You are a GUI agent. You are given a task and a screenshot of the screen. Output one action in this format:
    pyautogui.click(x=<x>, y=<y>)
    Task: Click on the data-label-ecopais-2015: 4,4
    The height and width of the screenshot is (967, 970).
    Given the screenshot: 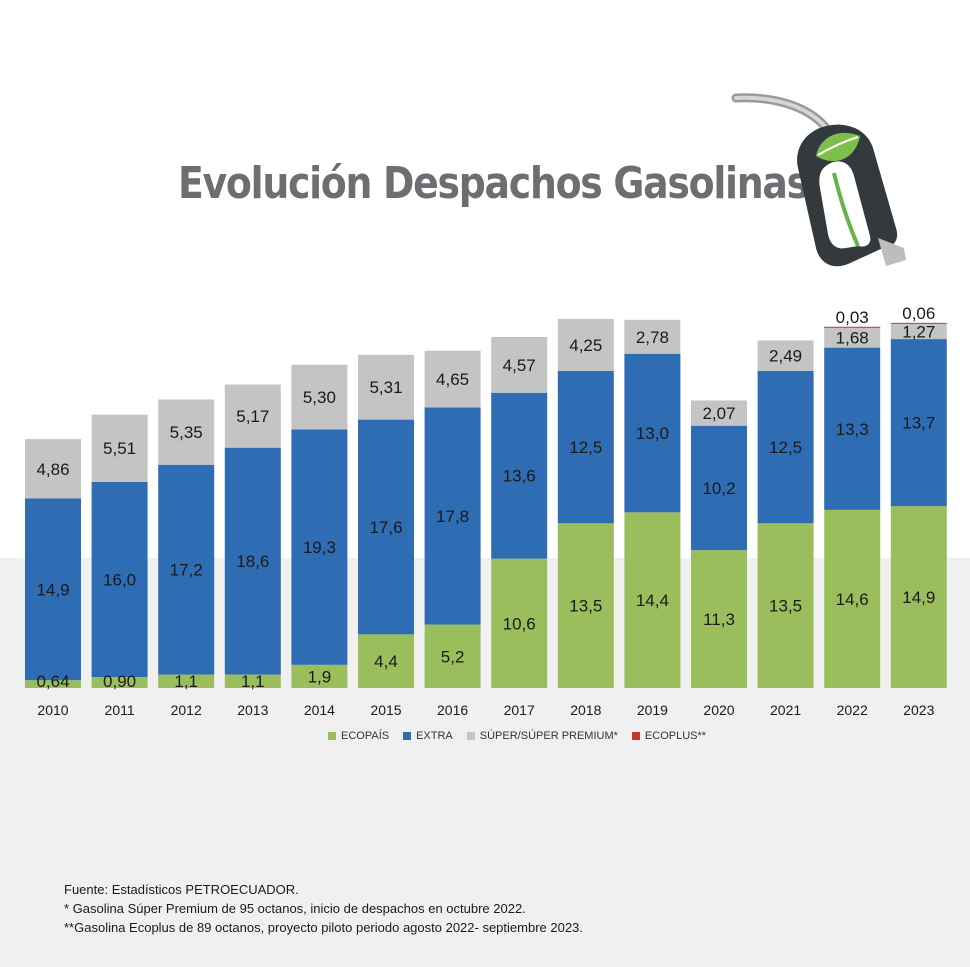 What is the action you would take?
    pyautogui.click(x=386, y=661)
    